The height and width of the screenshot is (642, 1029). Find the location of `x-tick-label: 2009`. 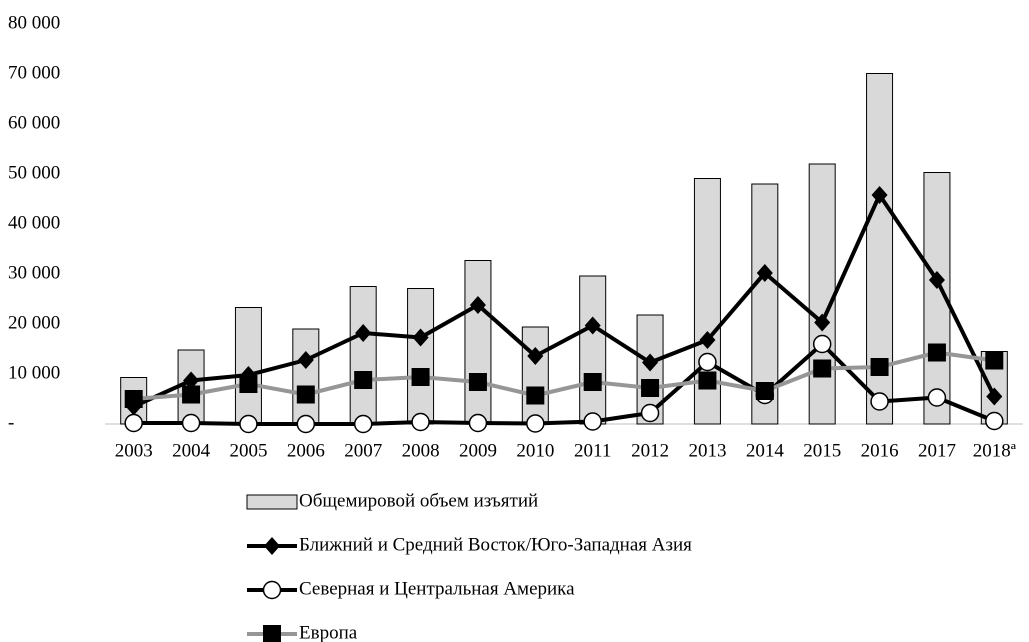

x-tick-label: 2009 is located at coordinates (478, 450).